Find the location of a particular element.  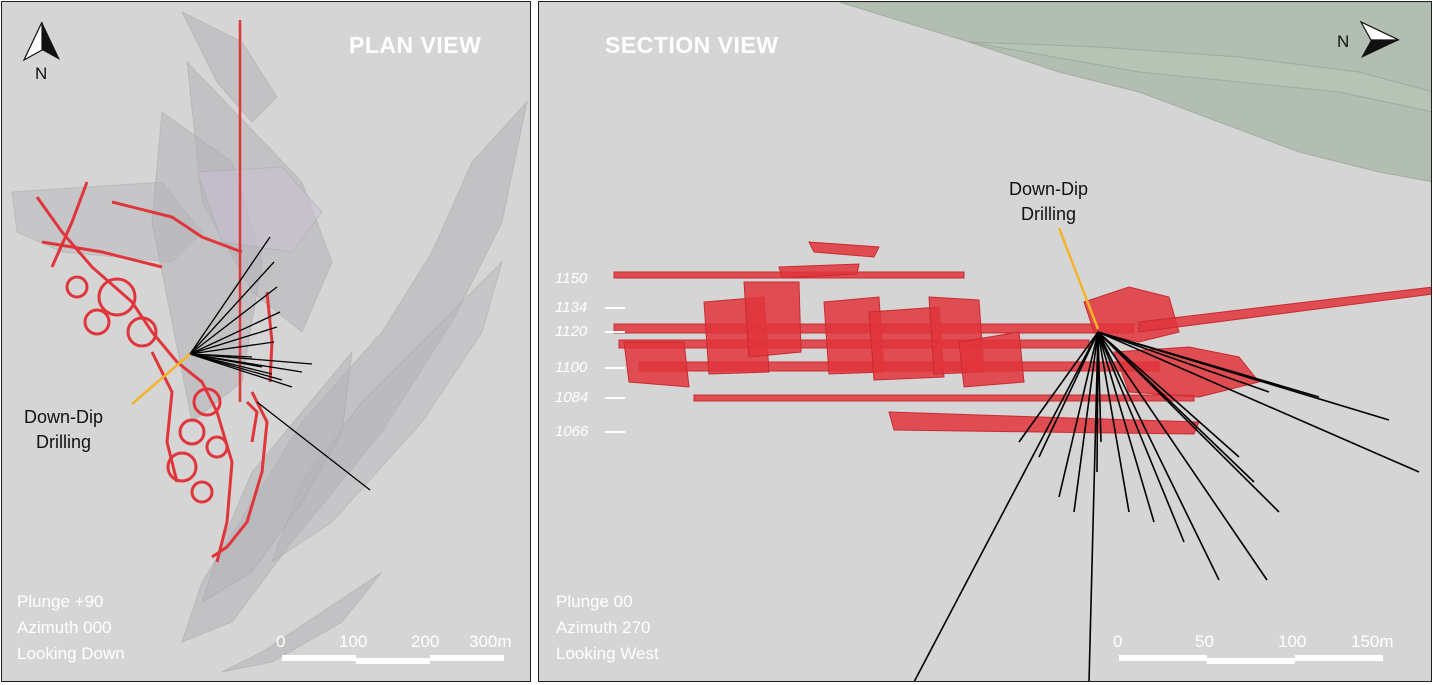

plan-looking: Looking Down is located at coordinates (71, 653).